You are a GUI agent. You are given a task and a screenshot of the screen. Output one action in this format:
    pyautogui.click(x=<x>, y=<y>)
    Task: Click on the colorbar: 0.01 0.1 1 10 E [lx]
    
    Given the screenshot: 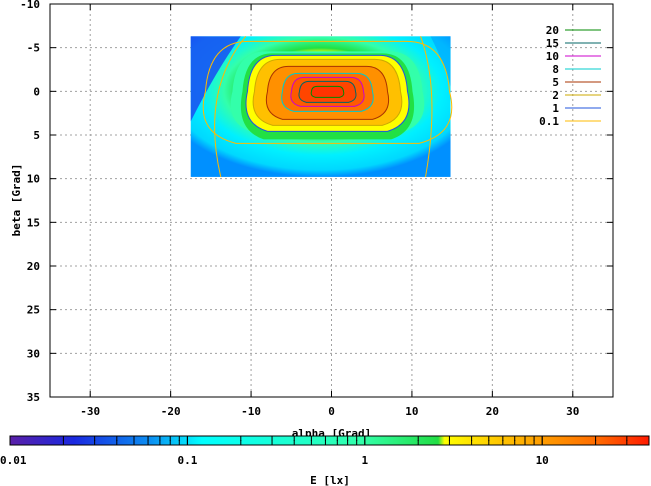 What is the action you would take?
    pyautogui.click(x=325, y=460)
    